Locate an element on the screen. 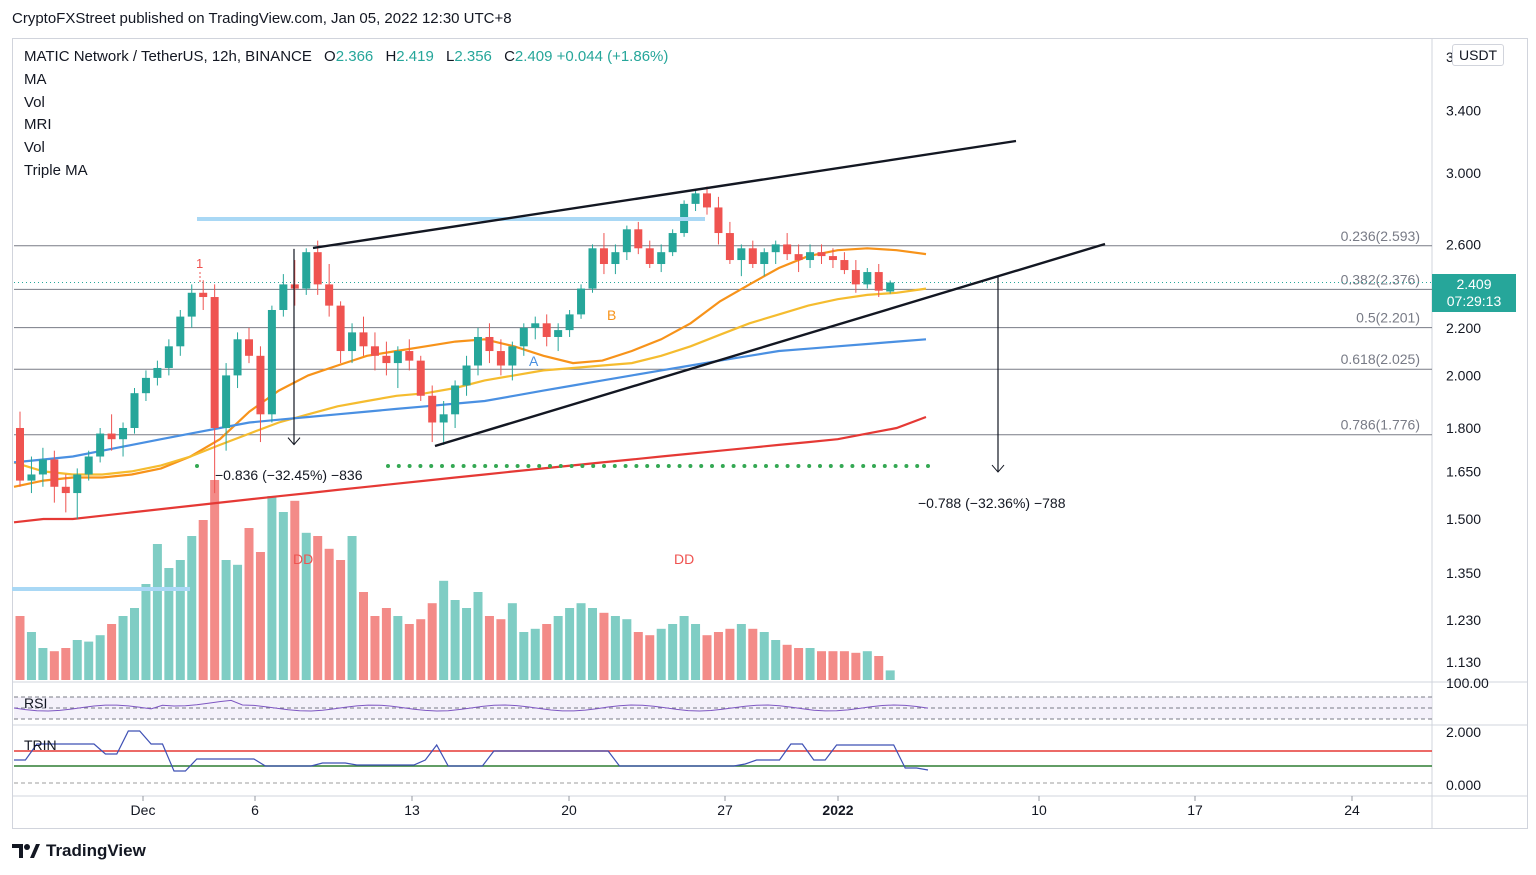 Image resolution: width=1536 pixels, height=875 pixels. fib-level-label: 0.236(2.593) is located at coordinates (1380, 236).